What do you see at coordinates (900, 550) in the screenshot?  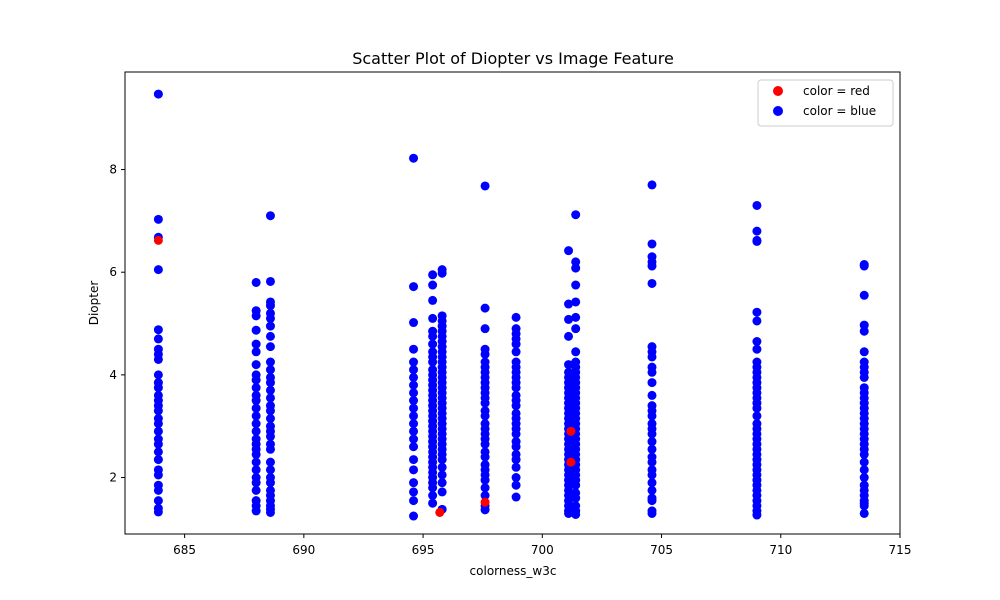 I see `x-tick-label: 715` at bounding box center [900, 550].